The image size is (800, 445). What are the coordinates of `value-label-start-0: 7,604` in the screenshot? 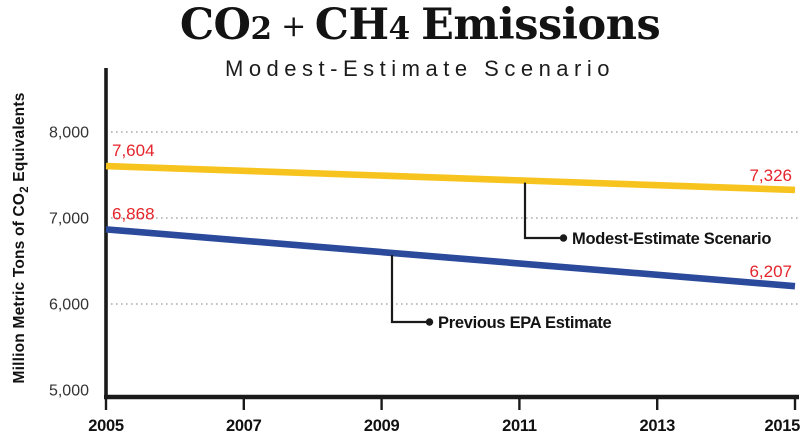 It's located at (133, 150).